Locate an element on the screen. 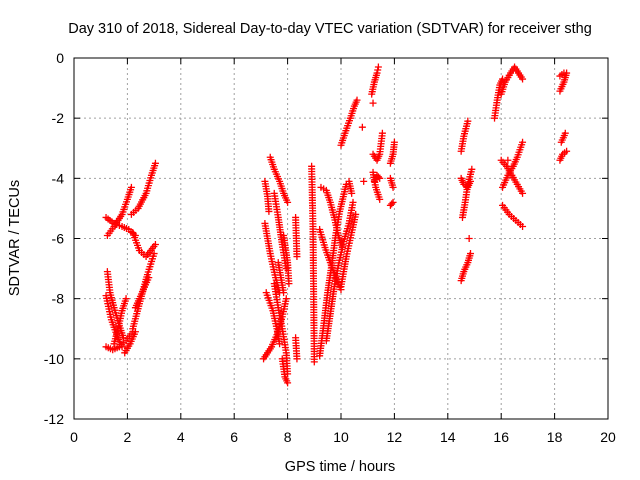  x-tick-label: 4 is located at coordinates (181, 437).